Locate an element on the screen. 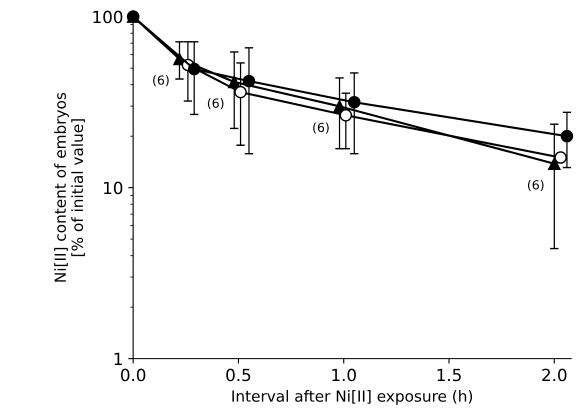 This screenshot has height=417, width=584. x-tick-label: 1.5 is located at coordinates (449, 375).